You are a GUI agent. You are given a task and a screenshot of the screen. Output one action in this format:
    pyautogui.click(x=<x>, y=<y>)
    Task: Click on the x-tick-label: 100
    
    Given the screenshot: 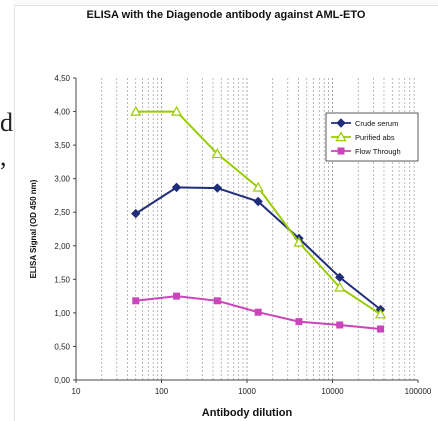 What is the action you would take?
    pyautogui.click(x=162, y=391)
    